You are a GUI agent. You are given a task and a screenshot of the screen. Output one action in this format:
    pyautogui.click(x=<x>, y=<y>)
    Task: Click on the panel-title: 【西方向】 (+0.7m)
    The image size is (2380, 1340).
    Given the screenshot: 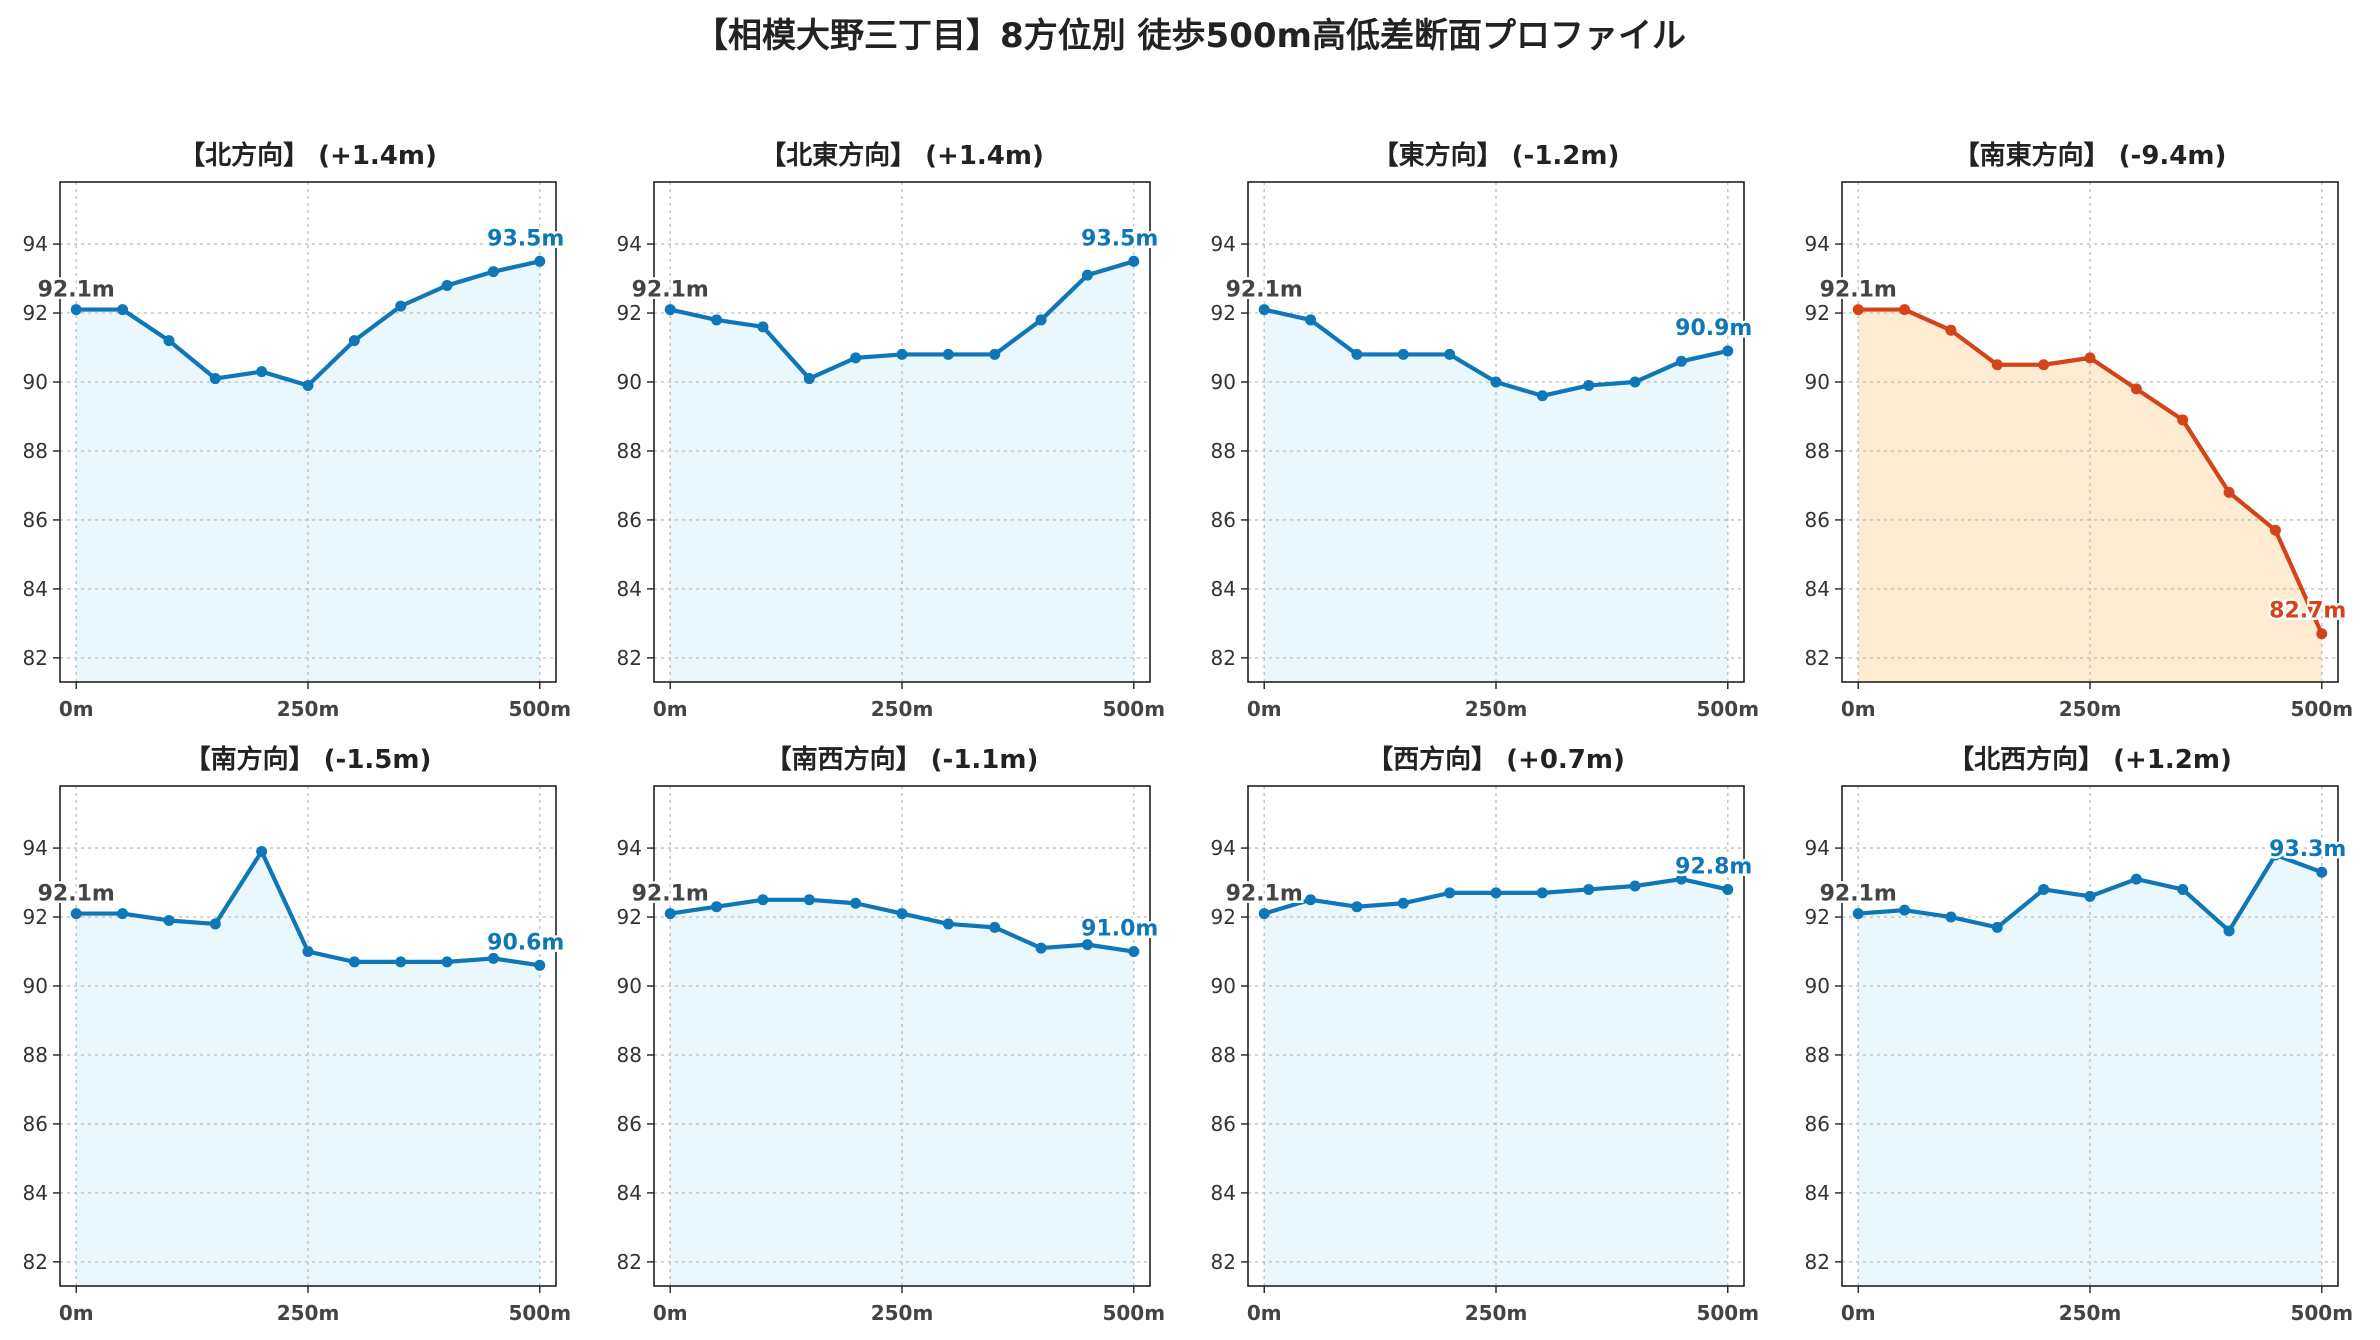 What is the action you would take?
    pyautogui.click(x=1496, y=759)
    